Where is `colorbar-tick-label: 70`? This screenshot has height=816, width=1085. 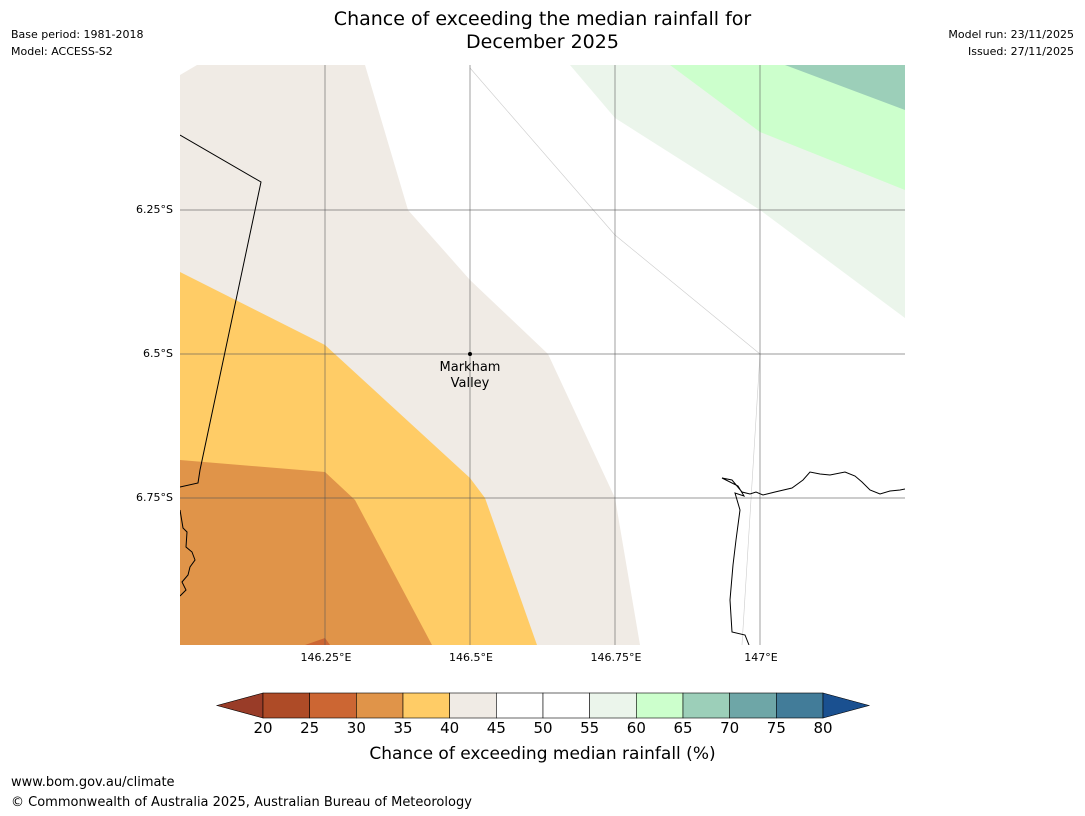
colorbar-tick-label: 70 is located at coordinates (730, 728).